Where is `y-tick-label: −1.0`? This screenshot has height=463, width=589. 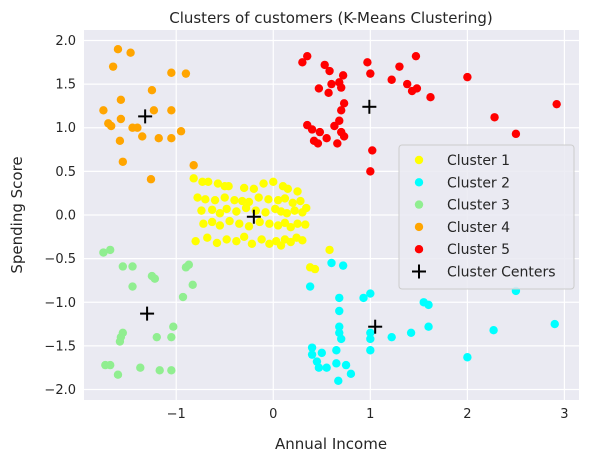
y-tick-label: −1.0 is located at coordinates (60, 303).